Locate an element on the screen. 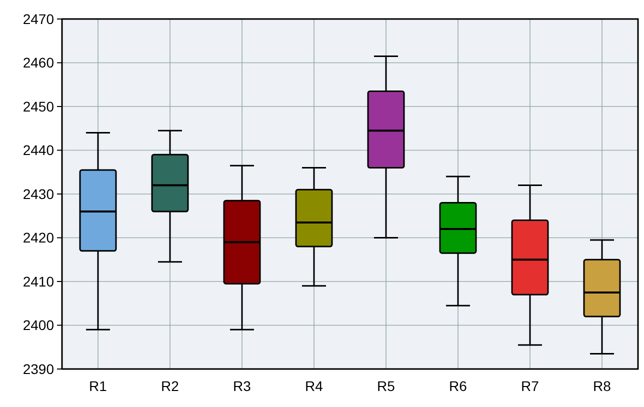 Image resolution: width=644 pixels, height=407 pixels. x-tick-label: R3 is located at coordinates (242, 386).